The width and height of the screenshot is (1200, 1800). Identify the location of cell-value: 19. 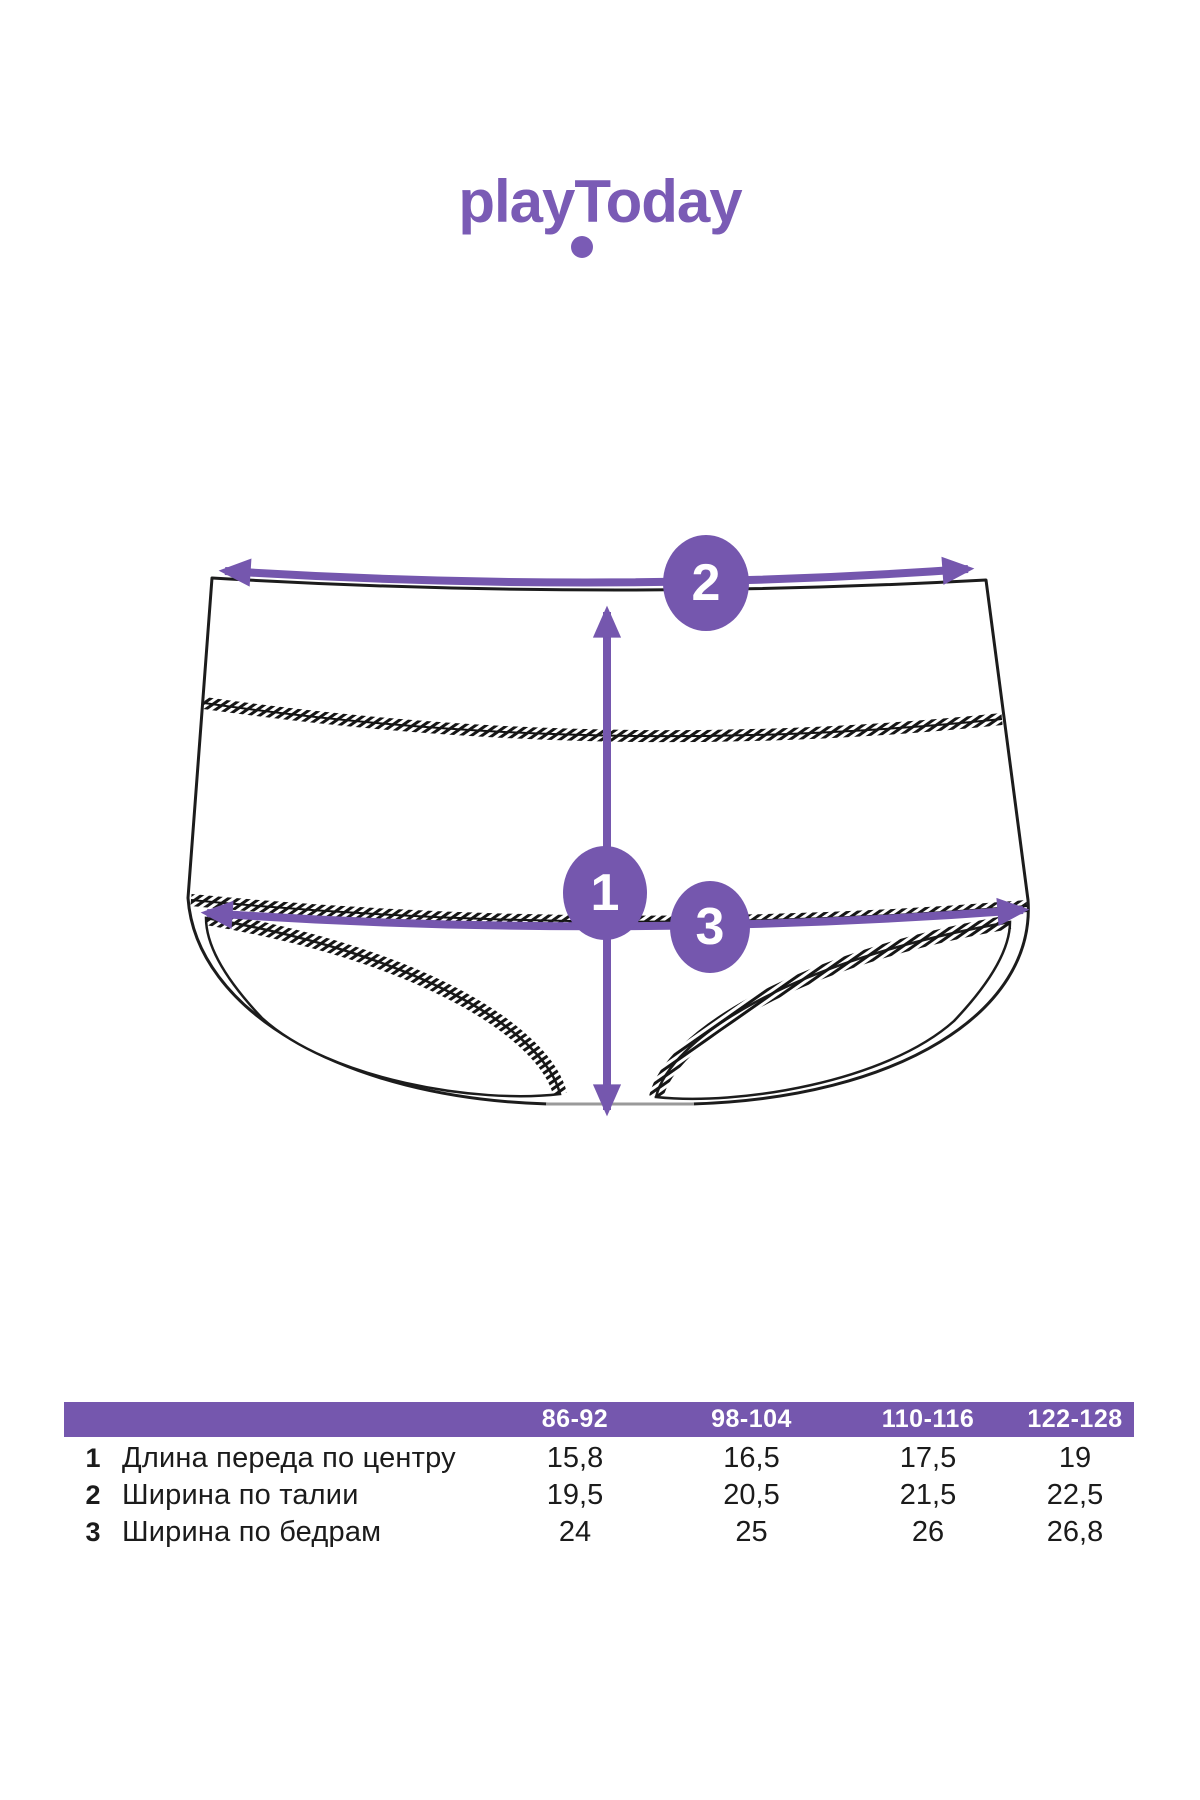
(1075, 1458).